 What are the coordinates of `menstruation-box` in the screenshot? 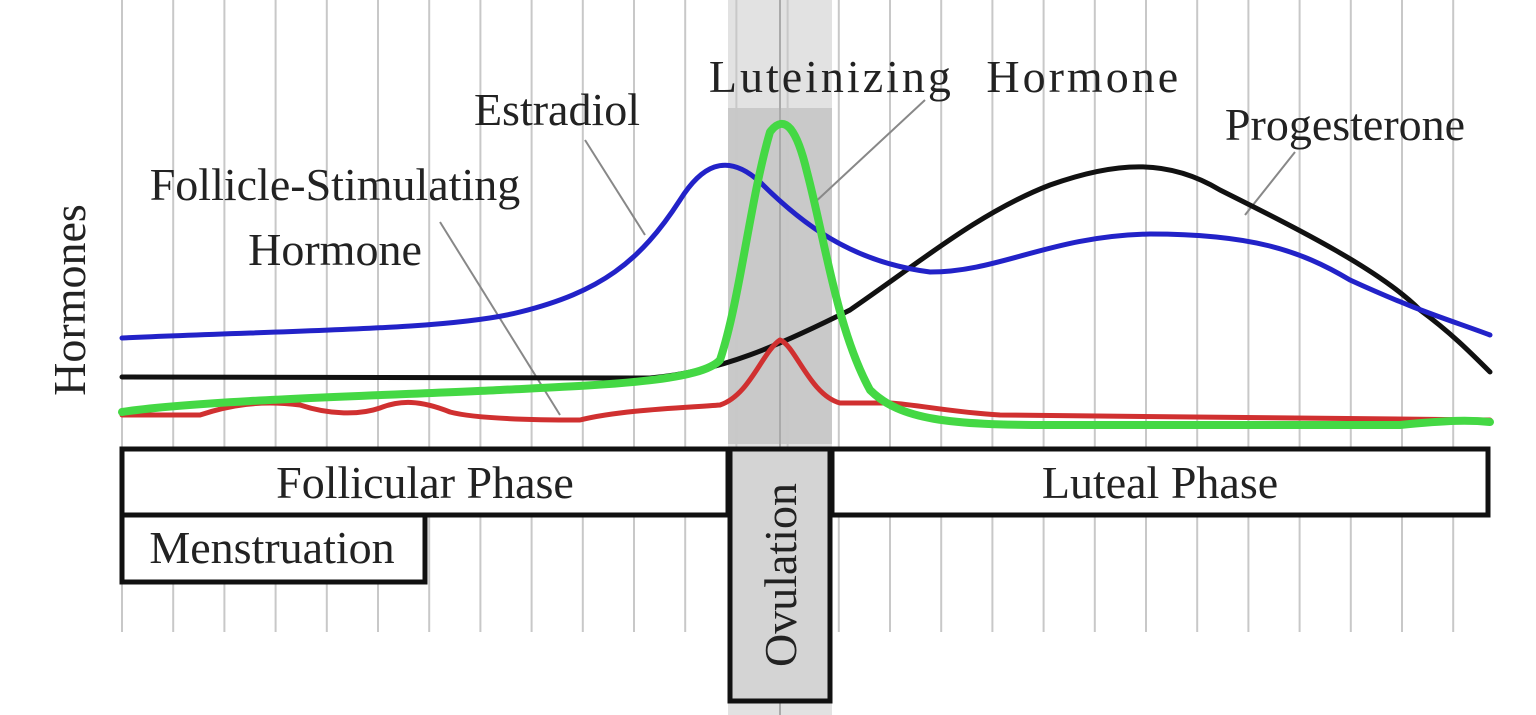 It's located at (273, 548).